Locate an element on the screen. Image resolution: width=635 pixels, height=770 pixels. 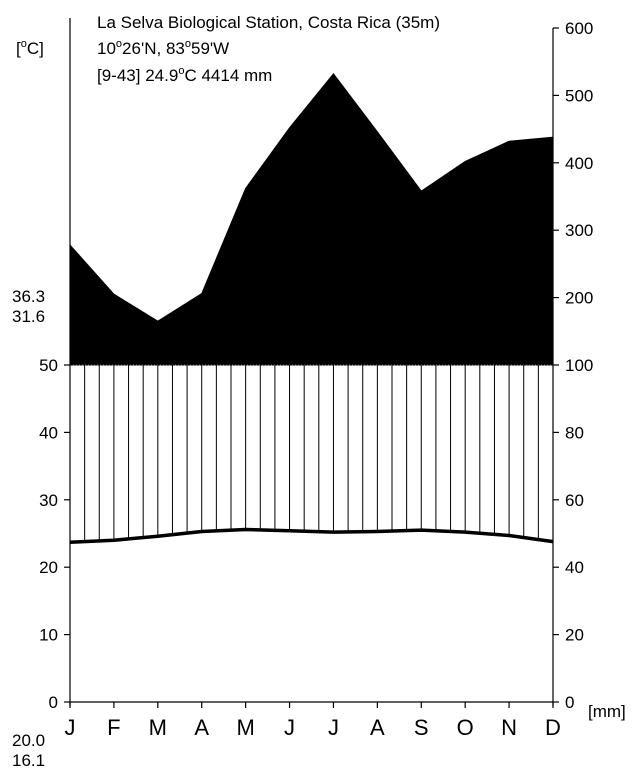
right-axis-ticks: 0 20 40 60 80 100 200 300 400 500 600 is located at coordinates (573, 365).